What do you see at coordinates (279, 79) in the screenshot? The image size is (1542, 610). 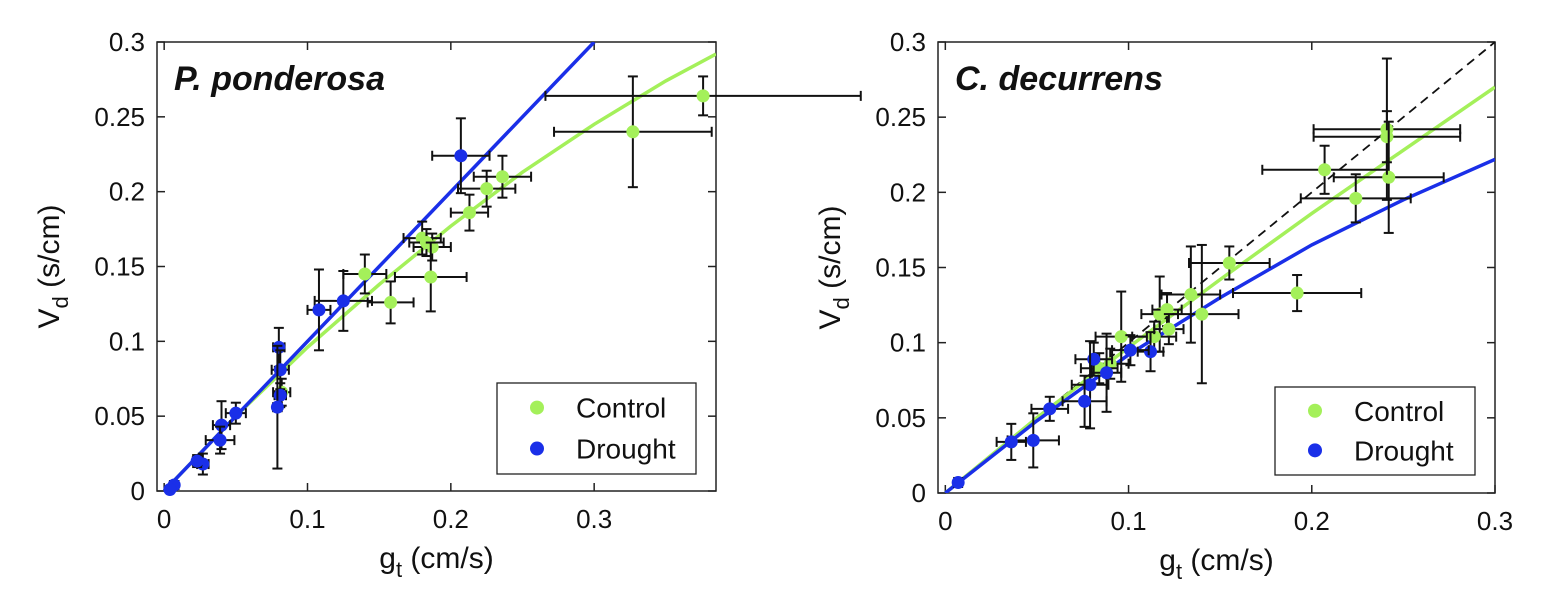 I see `panel-title: P. ponderosa` at bounding box center [279, 79].